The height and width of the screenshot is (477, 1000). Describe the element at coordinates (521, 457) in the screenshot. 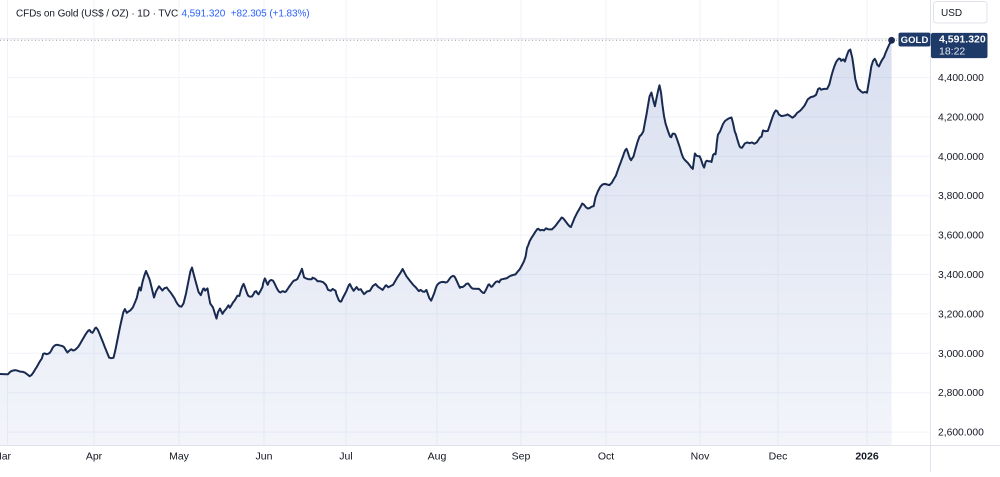

I see `svg-text: Sep` at that location.